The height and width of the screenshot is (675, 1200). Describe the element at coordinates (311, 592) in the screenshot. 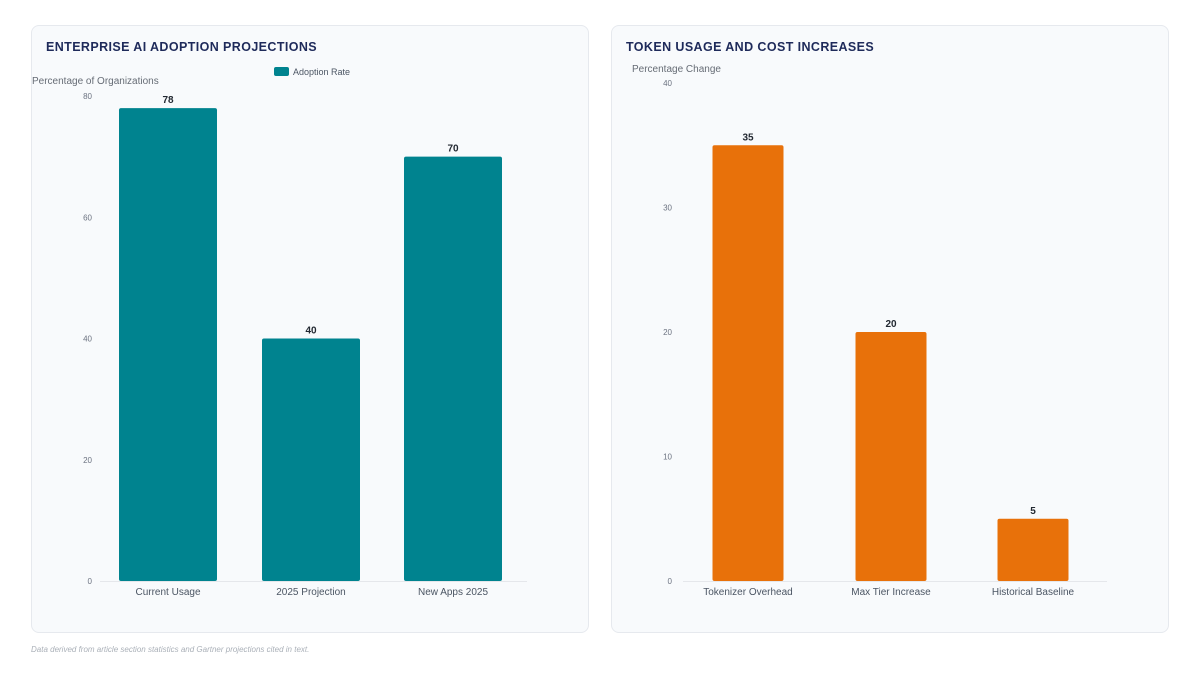

I see `x-tick-label: 2025 Projection` at that location.